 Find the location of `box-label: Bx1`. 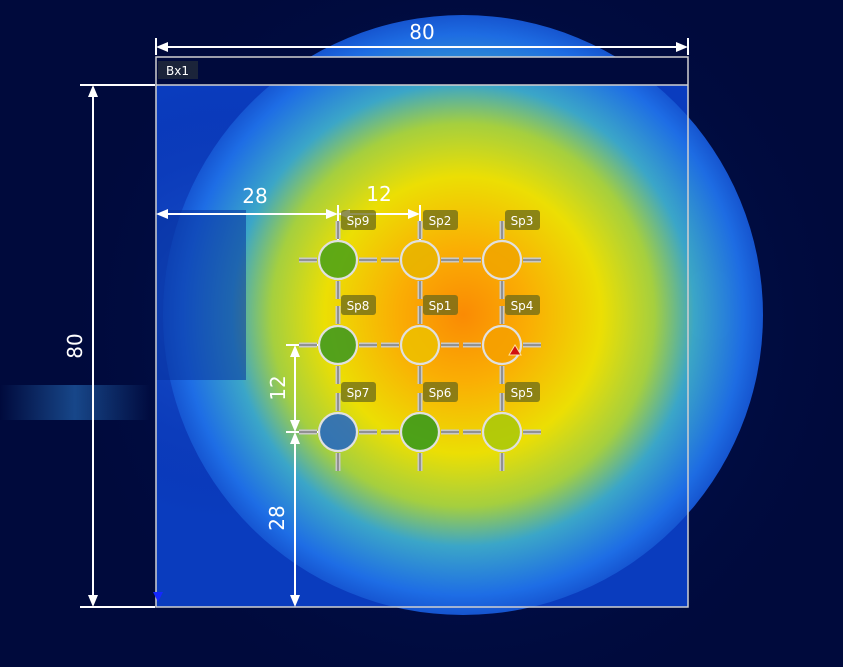

box-label: Bx1 is located at coordinates (177, 71).